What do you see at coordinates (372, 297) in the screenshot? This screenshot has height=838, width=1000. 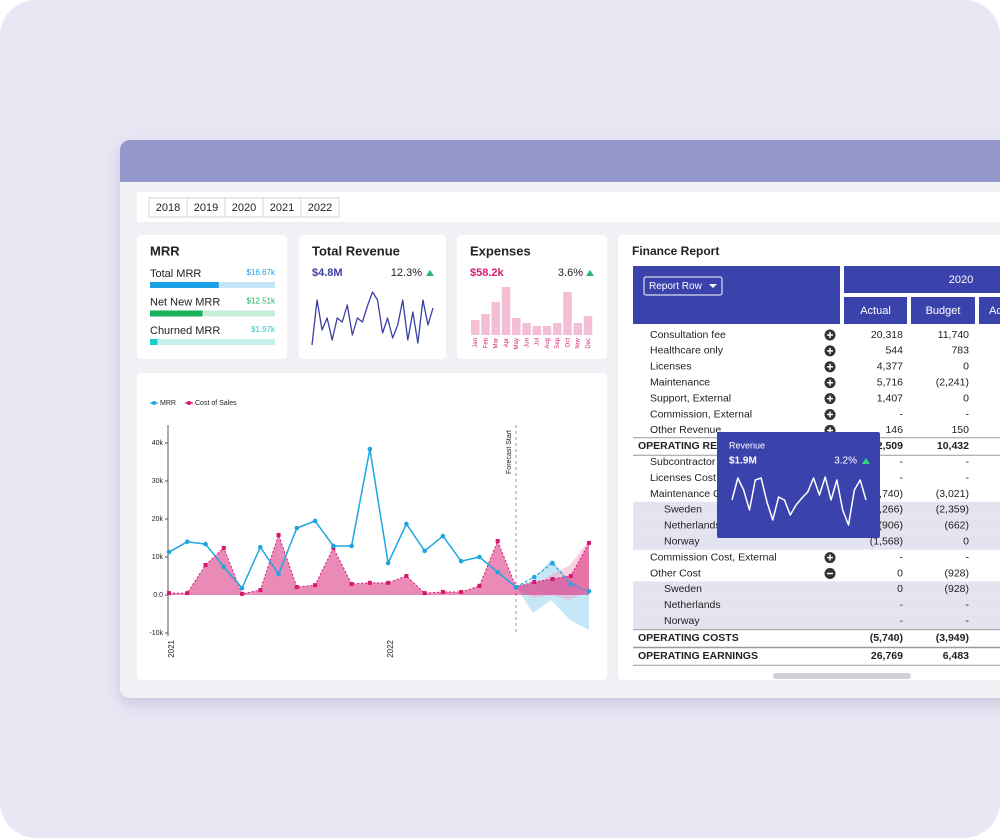 I see `revenue-card` at bounding box center [372, 297].